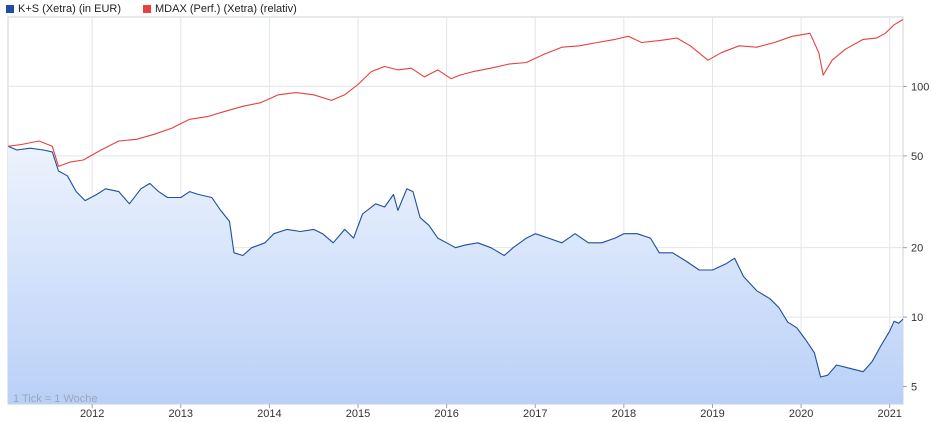 This screenshot has height=422, width=933. Describe the element at coordinates (535, 414) in the screenshot. I see `x-tick-label: 2017` at that location.